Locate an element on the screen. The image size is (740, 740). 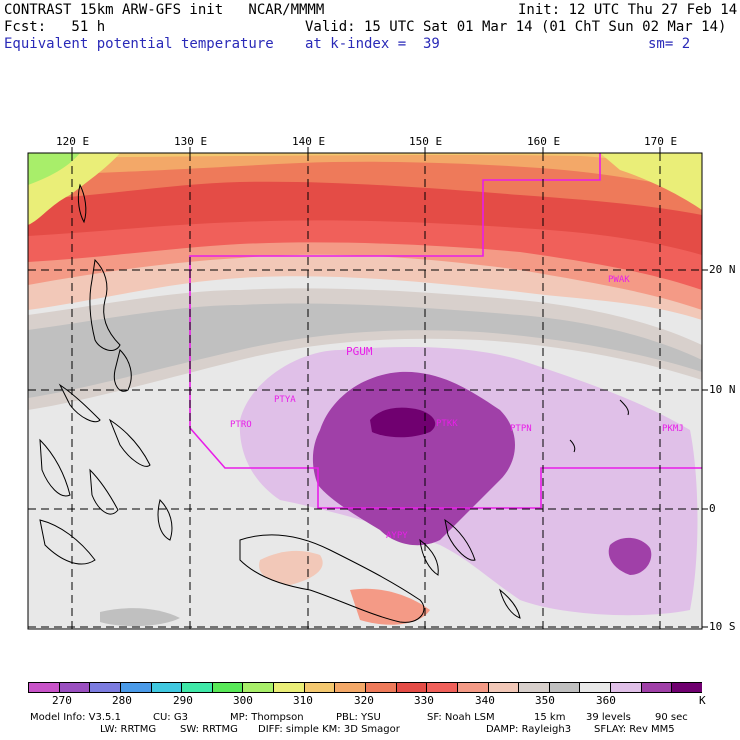
lat-label-20n: 20 N is located at coordinates (722, 269).